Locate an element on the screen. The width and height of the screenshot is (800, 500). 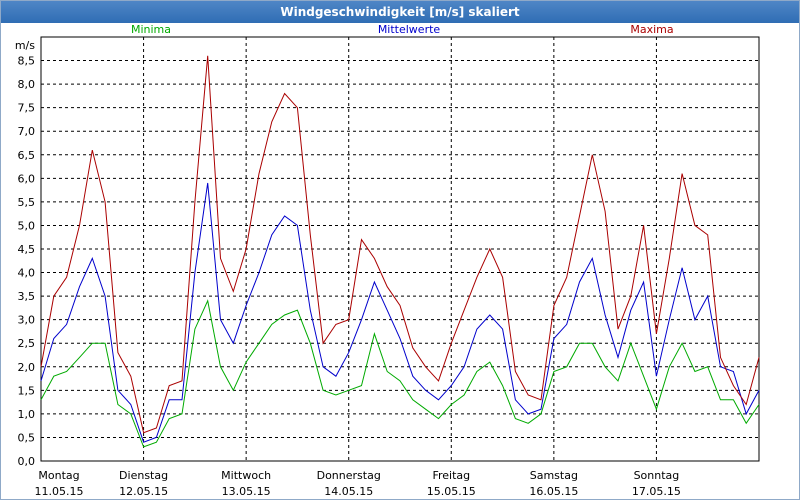
y-tick-label: 3,5 is located at coordinates (27, 296).